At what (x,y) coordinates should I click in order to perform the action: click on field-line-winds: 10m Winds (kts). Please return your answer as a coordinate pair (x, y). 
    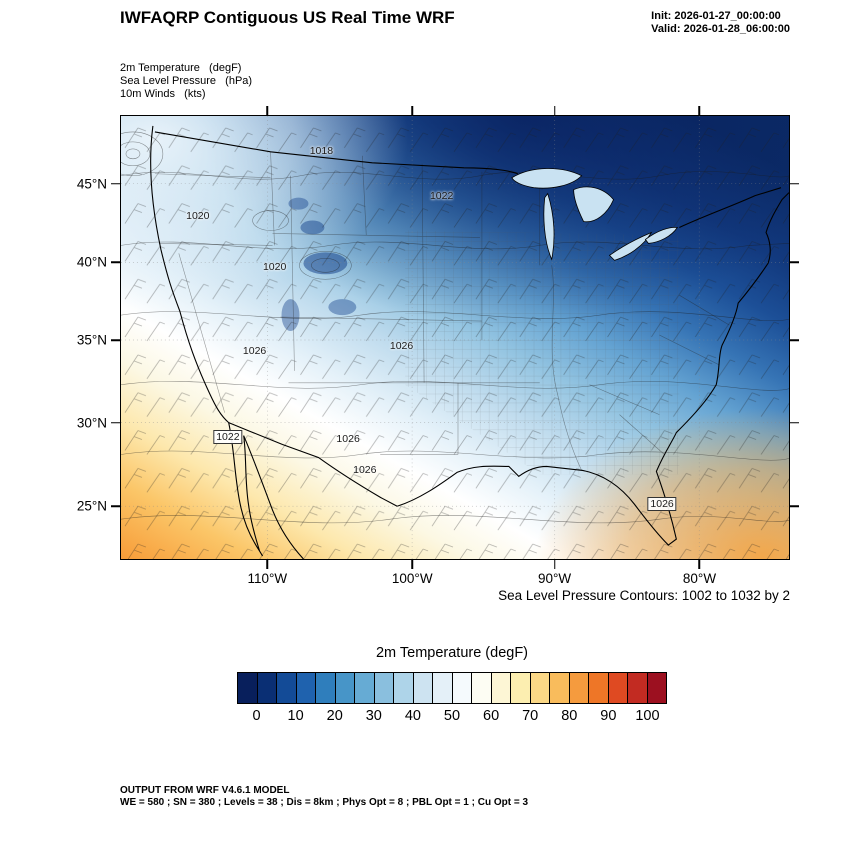
    Looking at the image, I should click on (163, 94).